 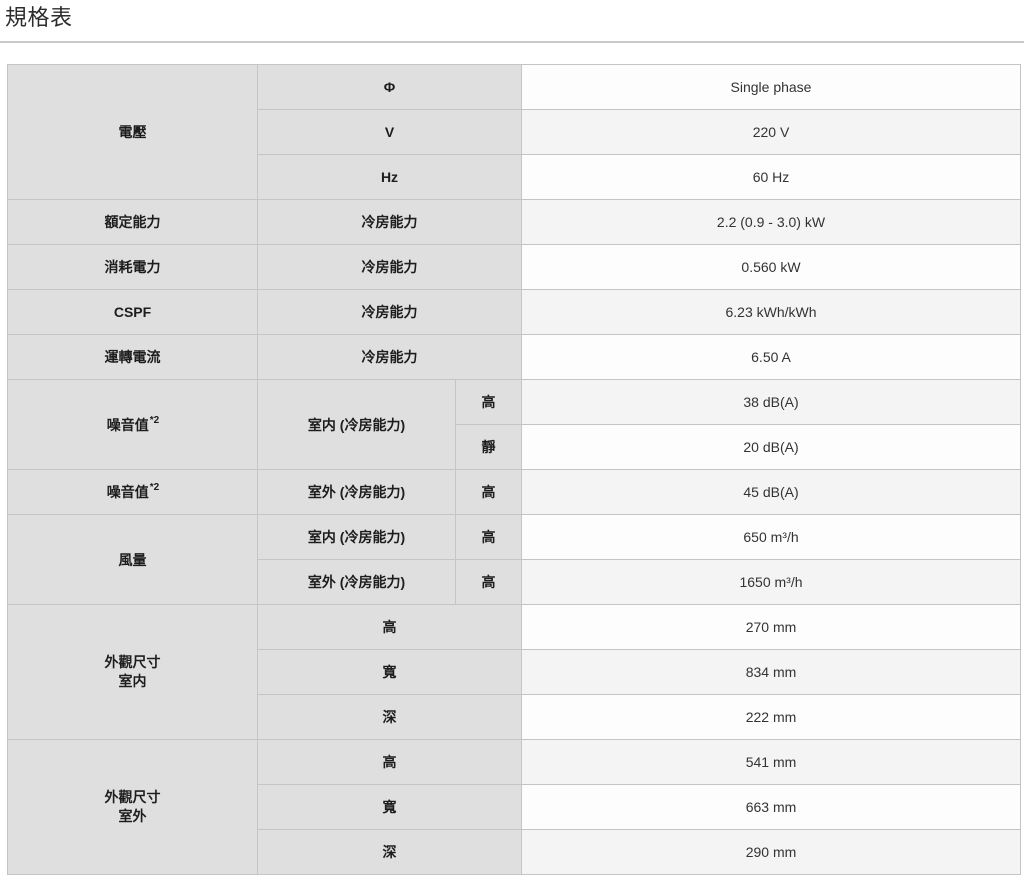 I want to click on table-row: 深 290 mm, so click(x=514, y=852).